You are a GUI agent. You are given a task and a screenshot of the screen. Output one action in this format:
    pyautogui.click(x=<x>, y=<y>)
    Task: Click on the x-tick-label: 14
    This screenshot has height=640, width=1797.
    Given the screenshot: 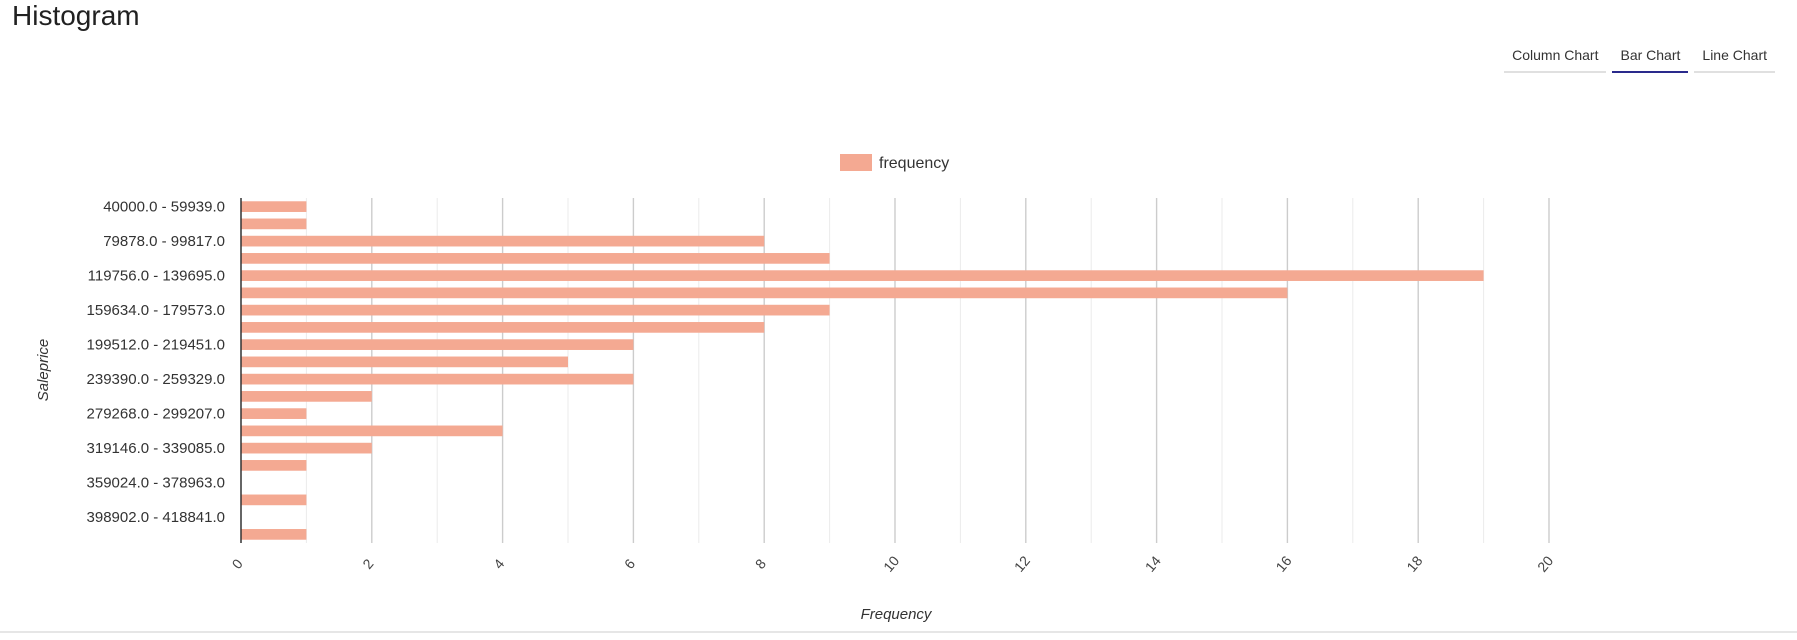 What is the action you would take?
    pyautogui.click(x=1153, y=564)
    